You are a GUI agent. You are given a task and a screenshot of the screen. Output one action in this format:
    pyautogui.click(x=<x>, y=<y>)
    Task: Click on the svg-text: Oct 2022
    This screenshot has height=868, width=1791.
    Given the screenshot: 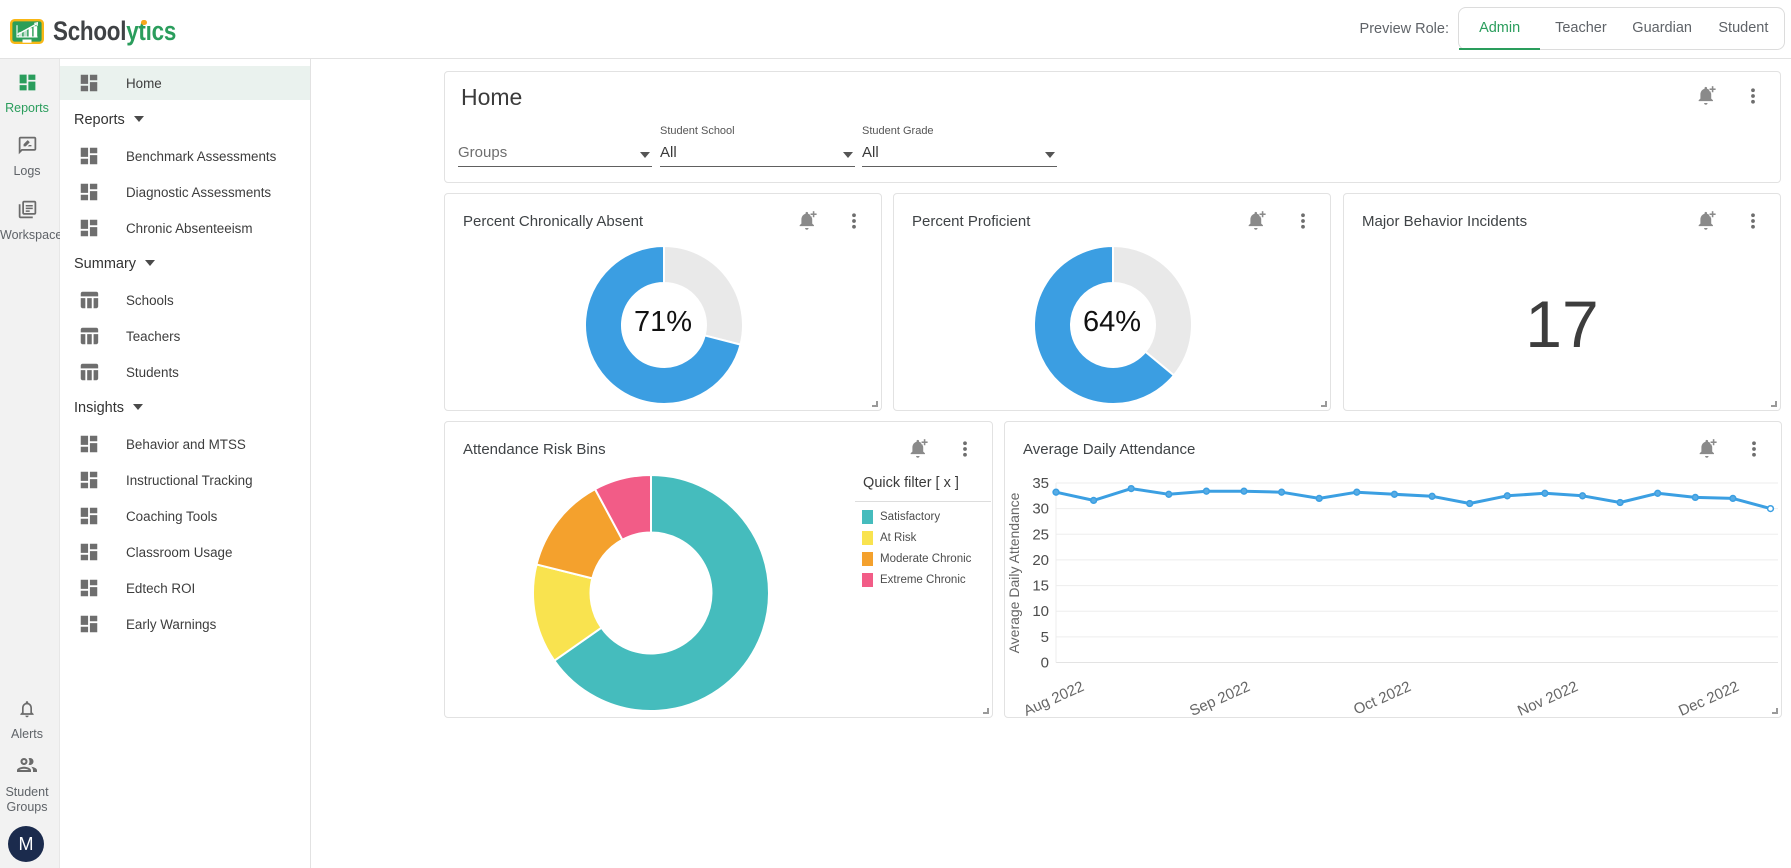 What is the action you would take?
    pyautogui.click(x=1382, y=697)
    